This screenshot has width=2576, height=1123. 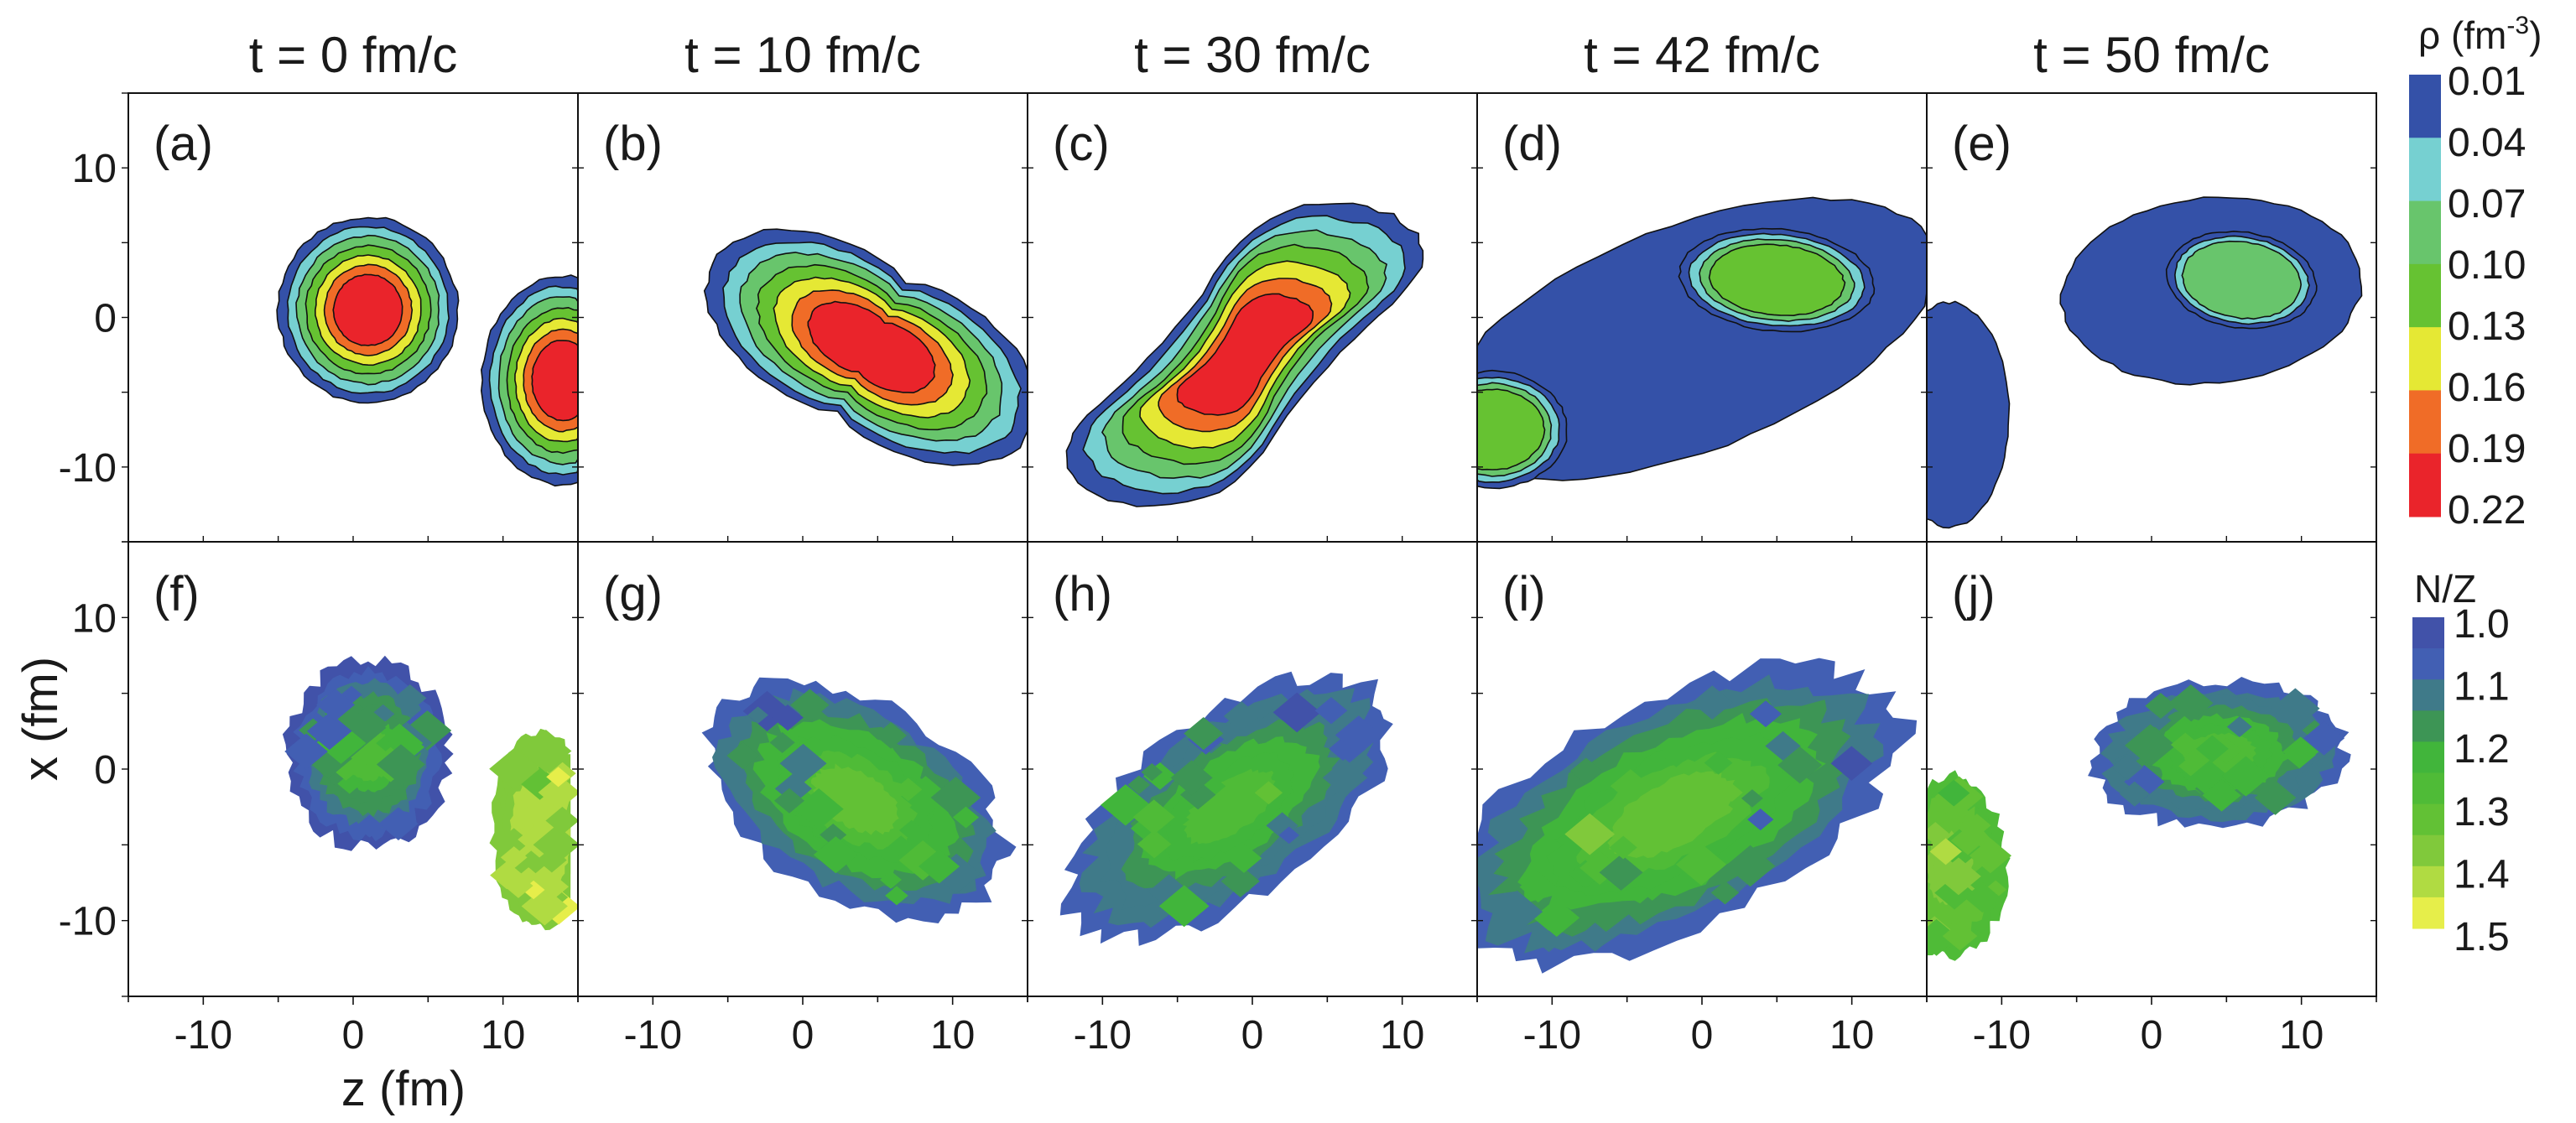 What do you see at coordinates (2487, 511) in the screenshot?
I see `colorbar-tick-label: 0.22` at bounding box center [2487, 511].